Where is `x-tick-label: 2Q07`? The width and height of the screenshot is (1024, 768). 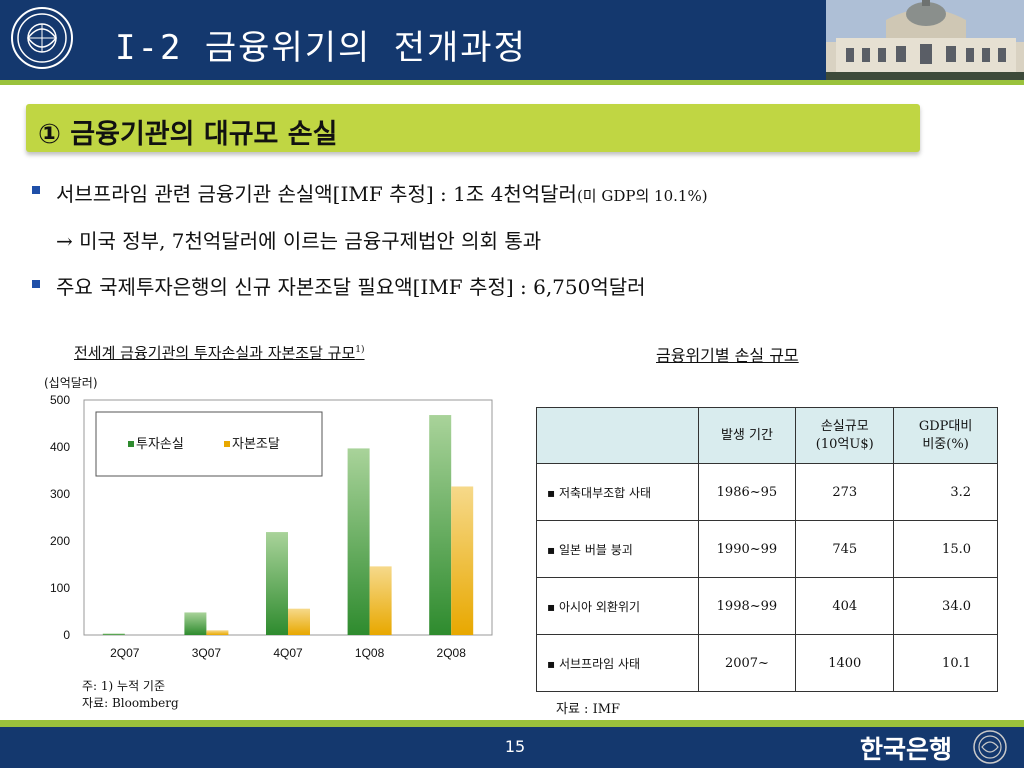
x-tick-label: 2Q07 is located at coordinates (125, 653).